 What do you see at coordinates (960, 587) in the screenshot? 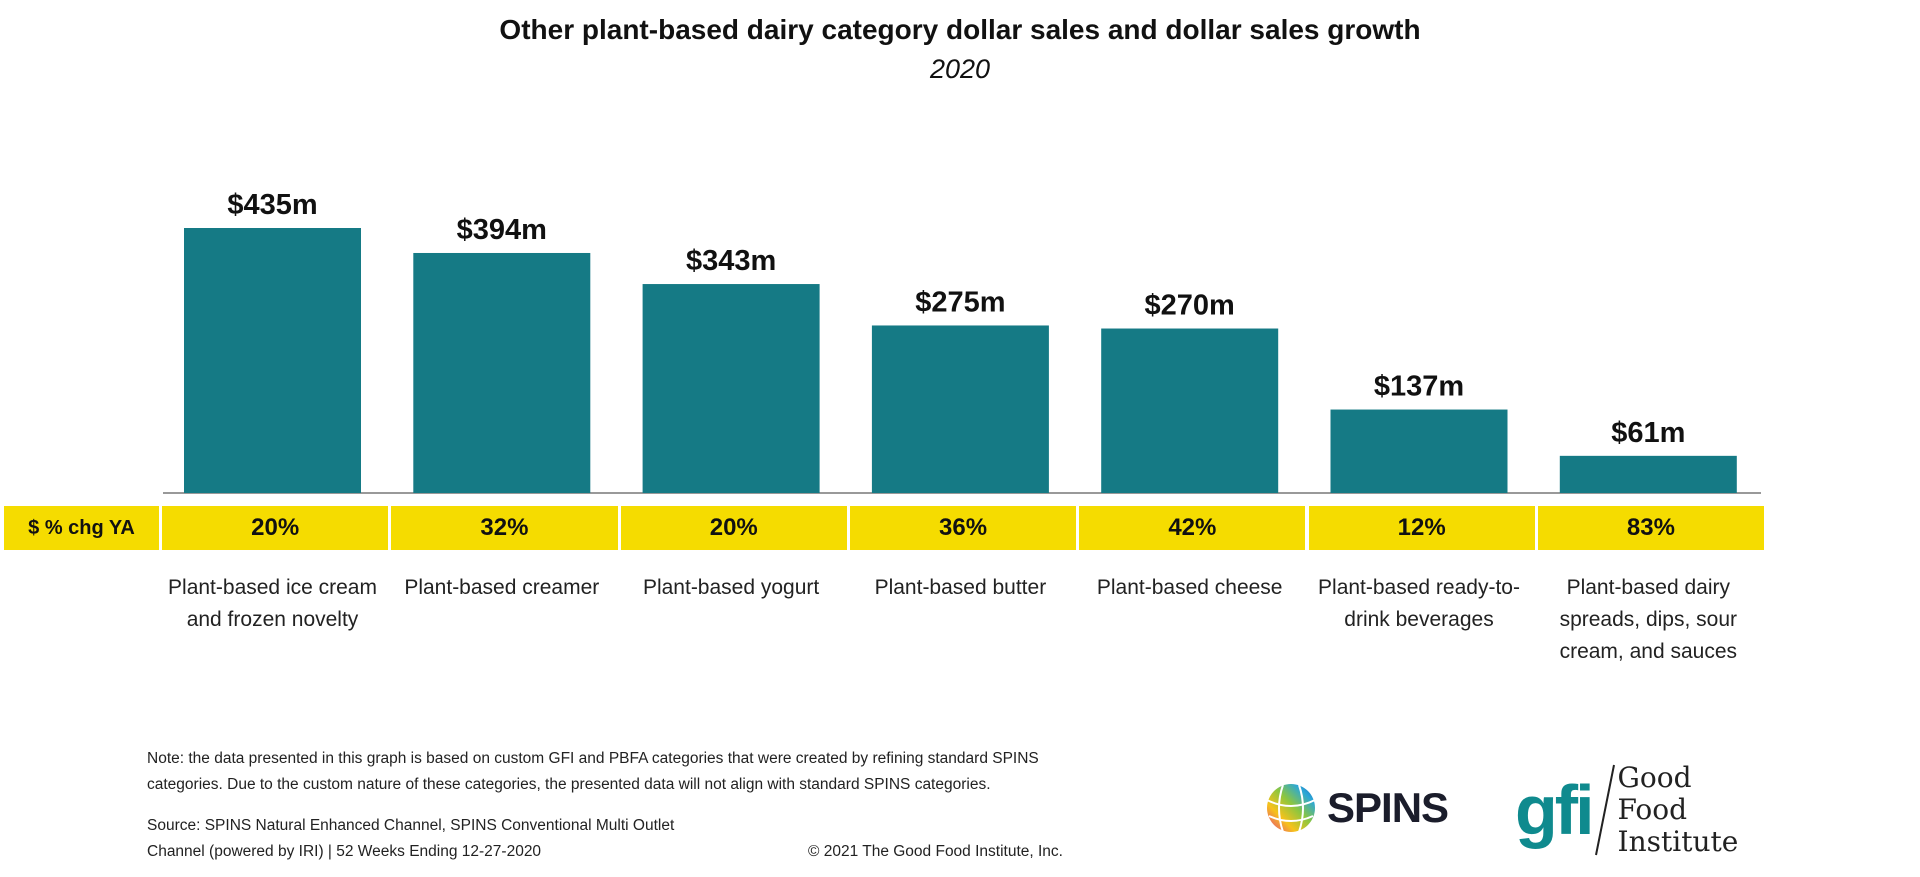
I see `category-label: Plant-based butter` at bounding box center [960, 587].